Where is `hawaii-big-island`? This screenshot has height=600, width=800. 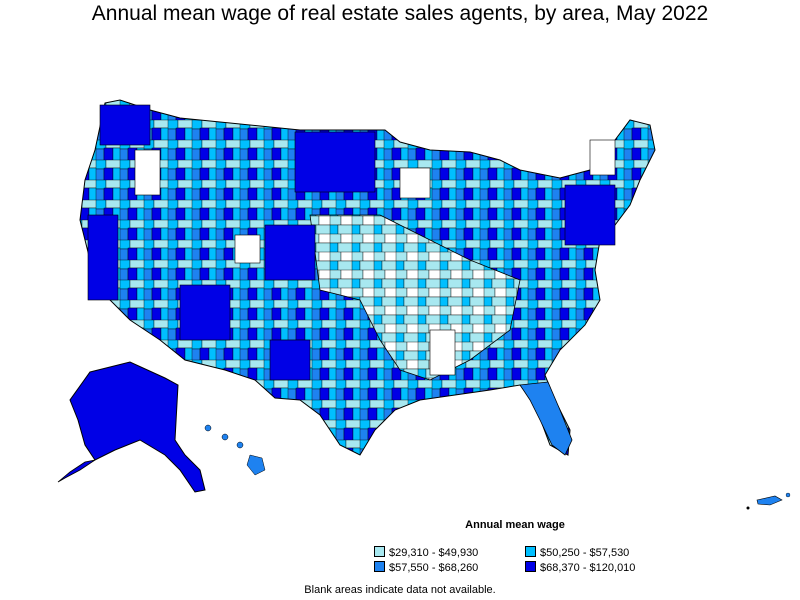 hawaii-big-island is located at coordinates (256, 465).